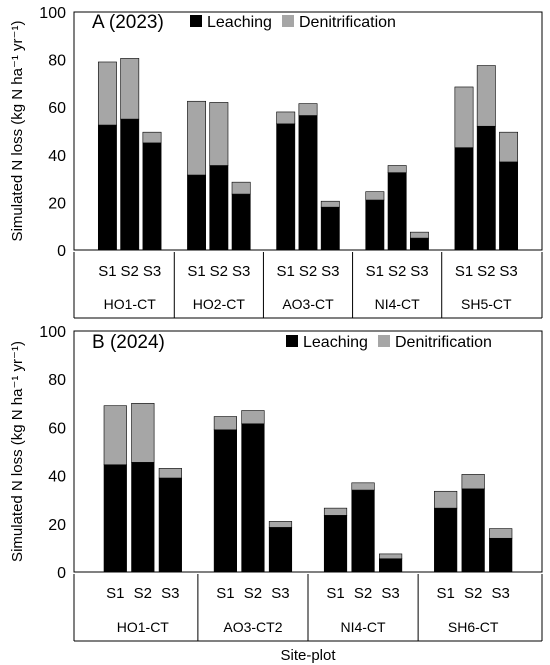 Image resolution: width=550 pixels, height=665 pixels. What do you see at coordinates (130, 304) in the screenshot?
I see `group-label: HO1-CT` at bounding box center [130, 304].